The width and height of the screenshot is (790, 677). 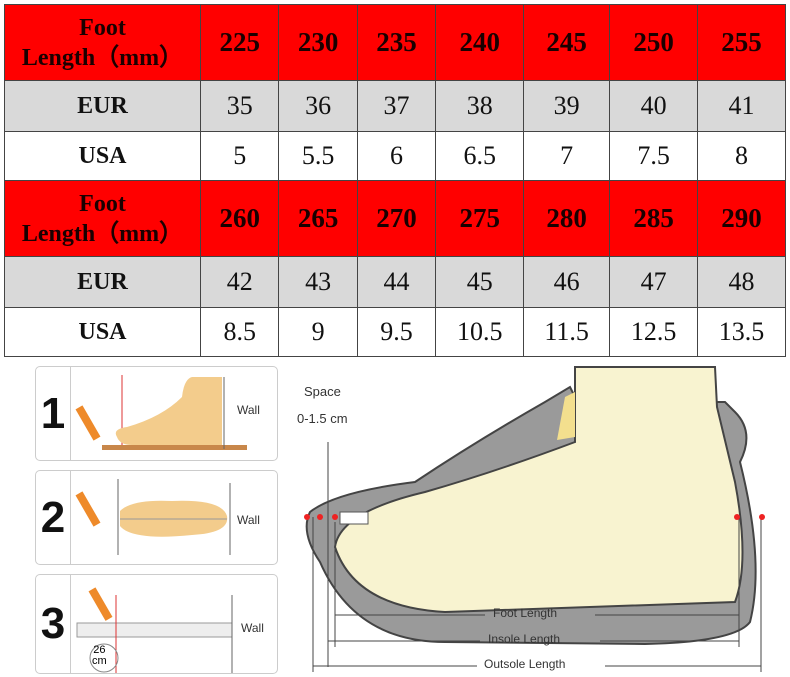 What do you see at coordinates (239, 156) in the screenshot?
I see `usa-cell: 5` at bounding box center [239, 156].